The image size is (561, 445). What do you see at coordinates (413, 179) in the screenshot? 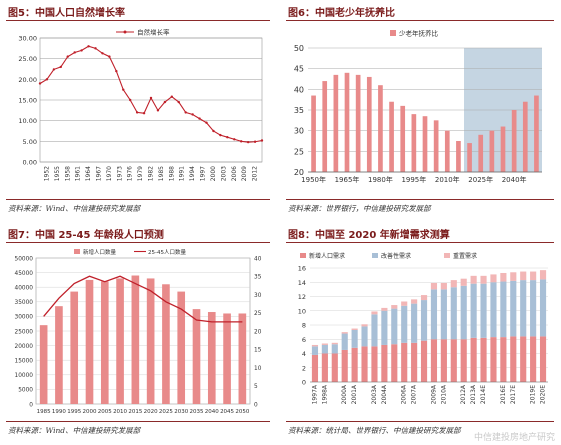
I see `x-tick-label: 1995年` at bounding box center [413, 179].